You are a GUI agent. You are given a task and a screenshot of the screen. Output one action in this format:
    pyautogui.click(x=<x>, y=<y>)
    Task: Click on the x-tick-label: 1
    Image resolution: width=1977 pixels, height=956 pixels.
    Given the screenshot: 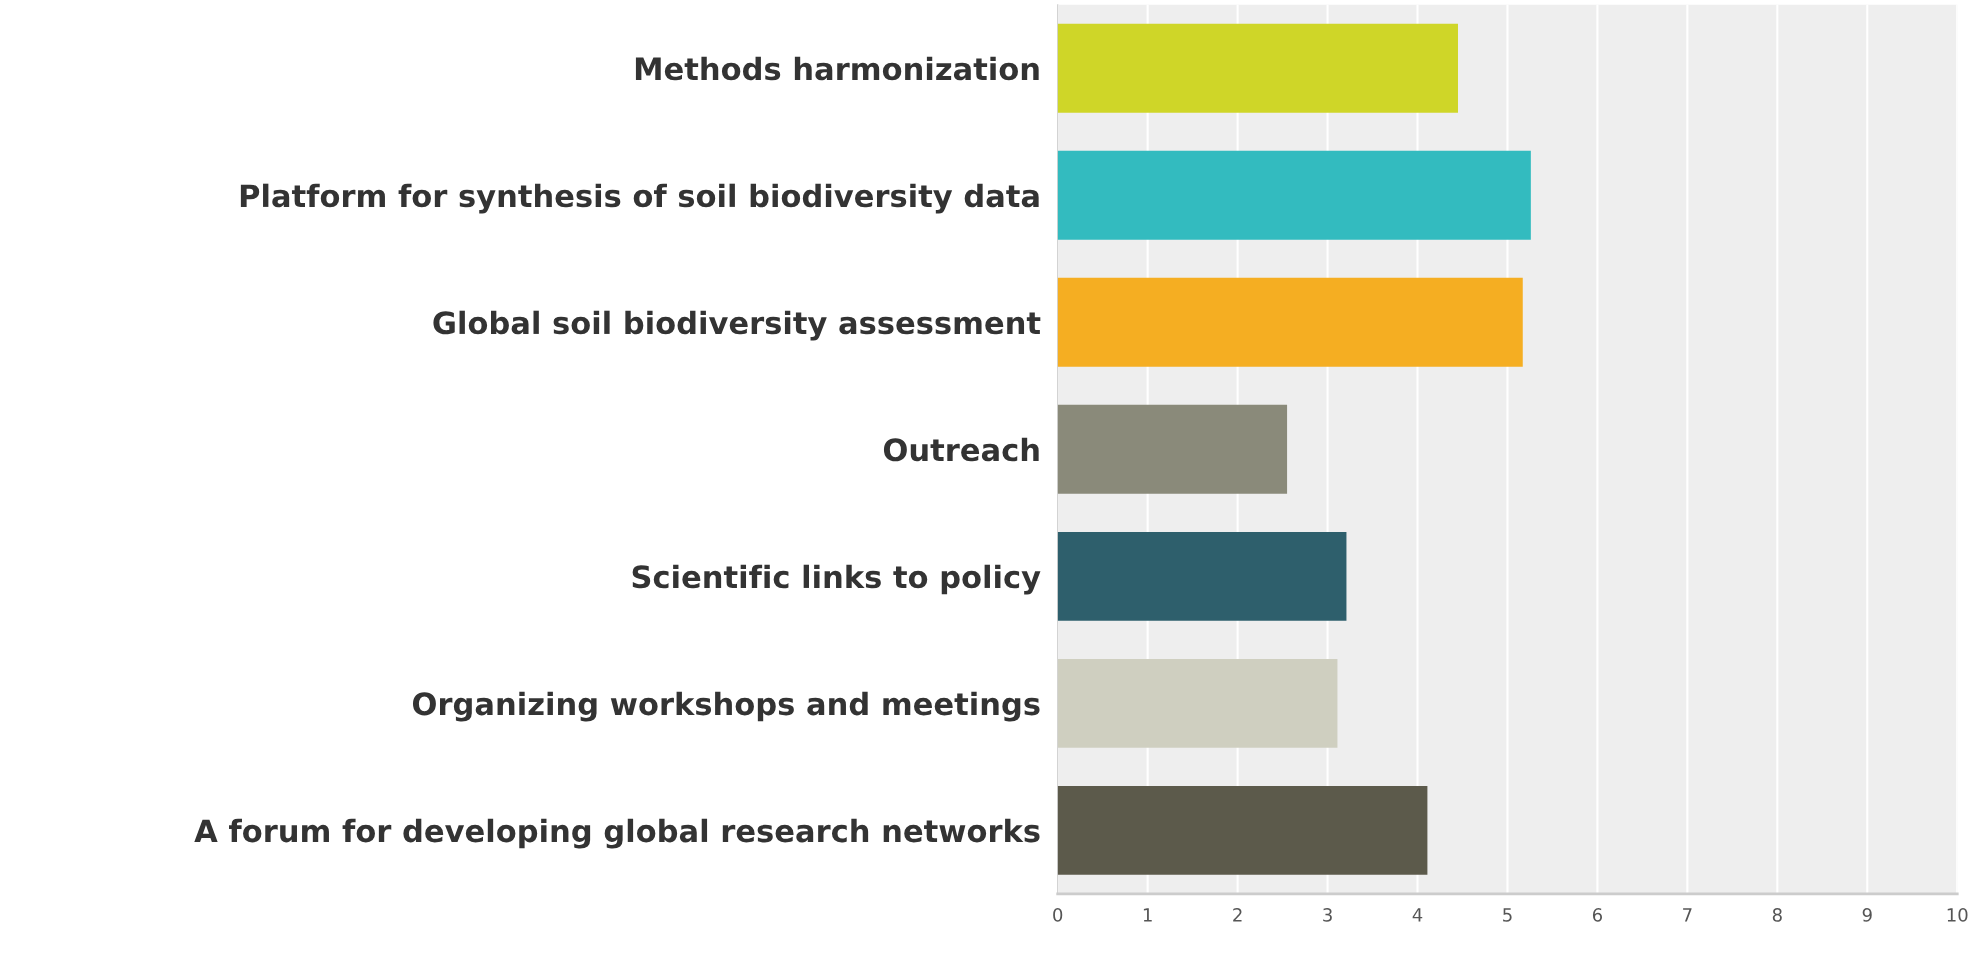 What is the action you would take?
    pyautogui.click(x=1147, y=915)
    